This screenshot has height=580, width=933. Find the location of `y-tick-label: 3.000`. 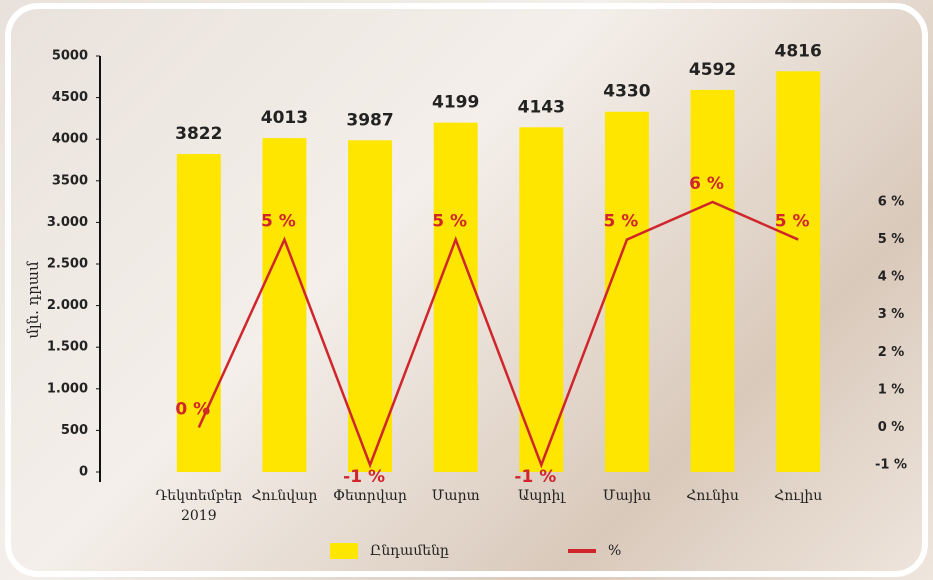

y-tick-label: 3.000 is located at coordinates (67, 222).